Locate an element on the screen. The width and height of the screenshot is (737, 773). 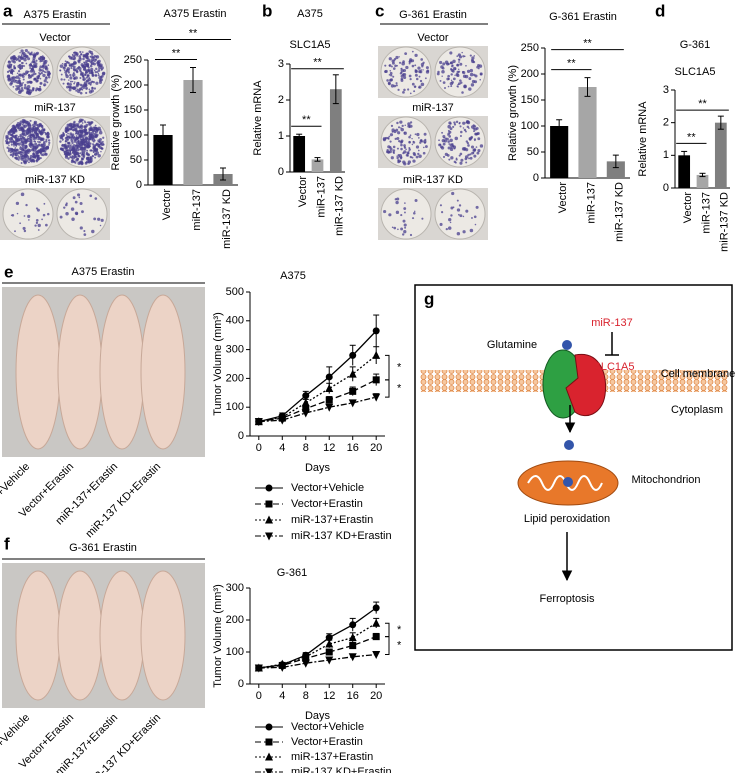
row-label: miR-137 is located at coordinates (55, 108).